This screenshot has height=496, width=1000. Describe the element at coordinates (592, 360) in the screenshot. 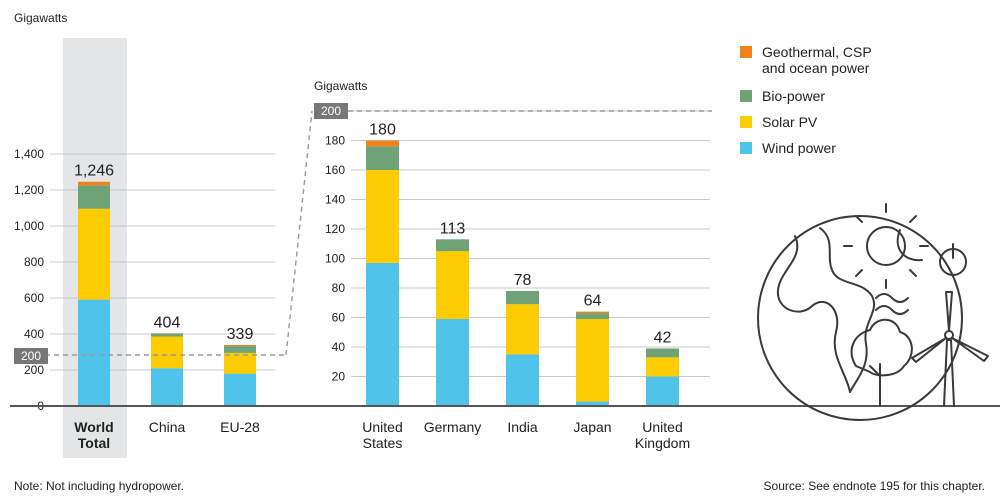

I see `bar-japan-solar-pv` at that location.